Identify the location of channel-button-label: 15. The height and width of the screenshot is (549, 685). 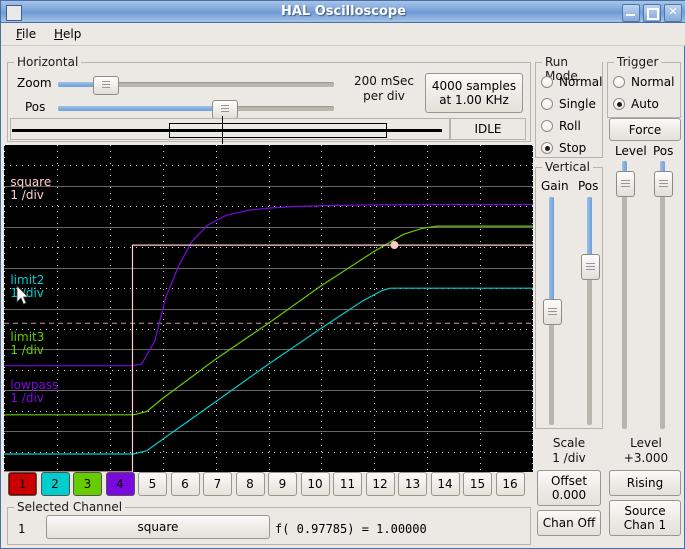
(477, 484).